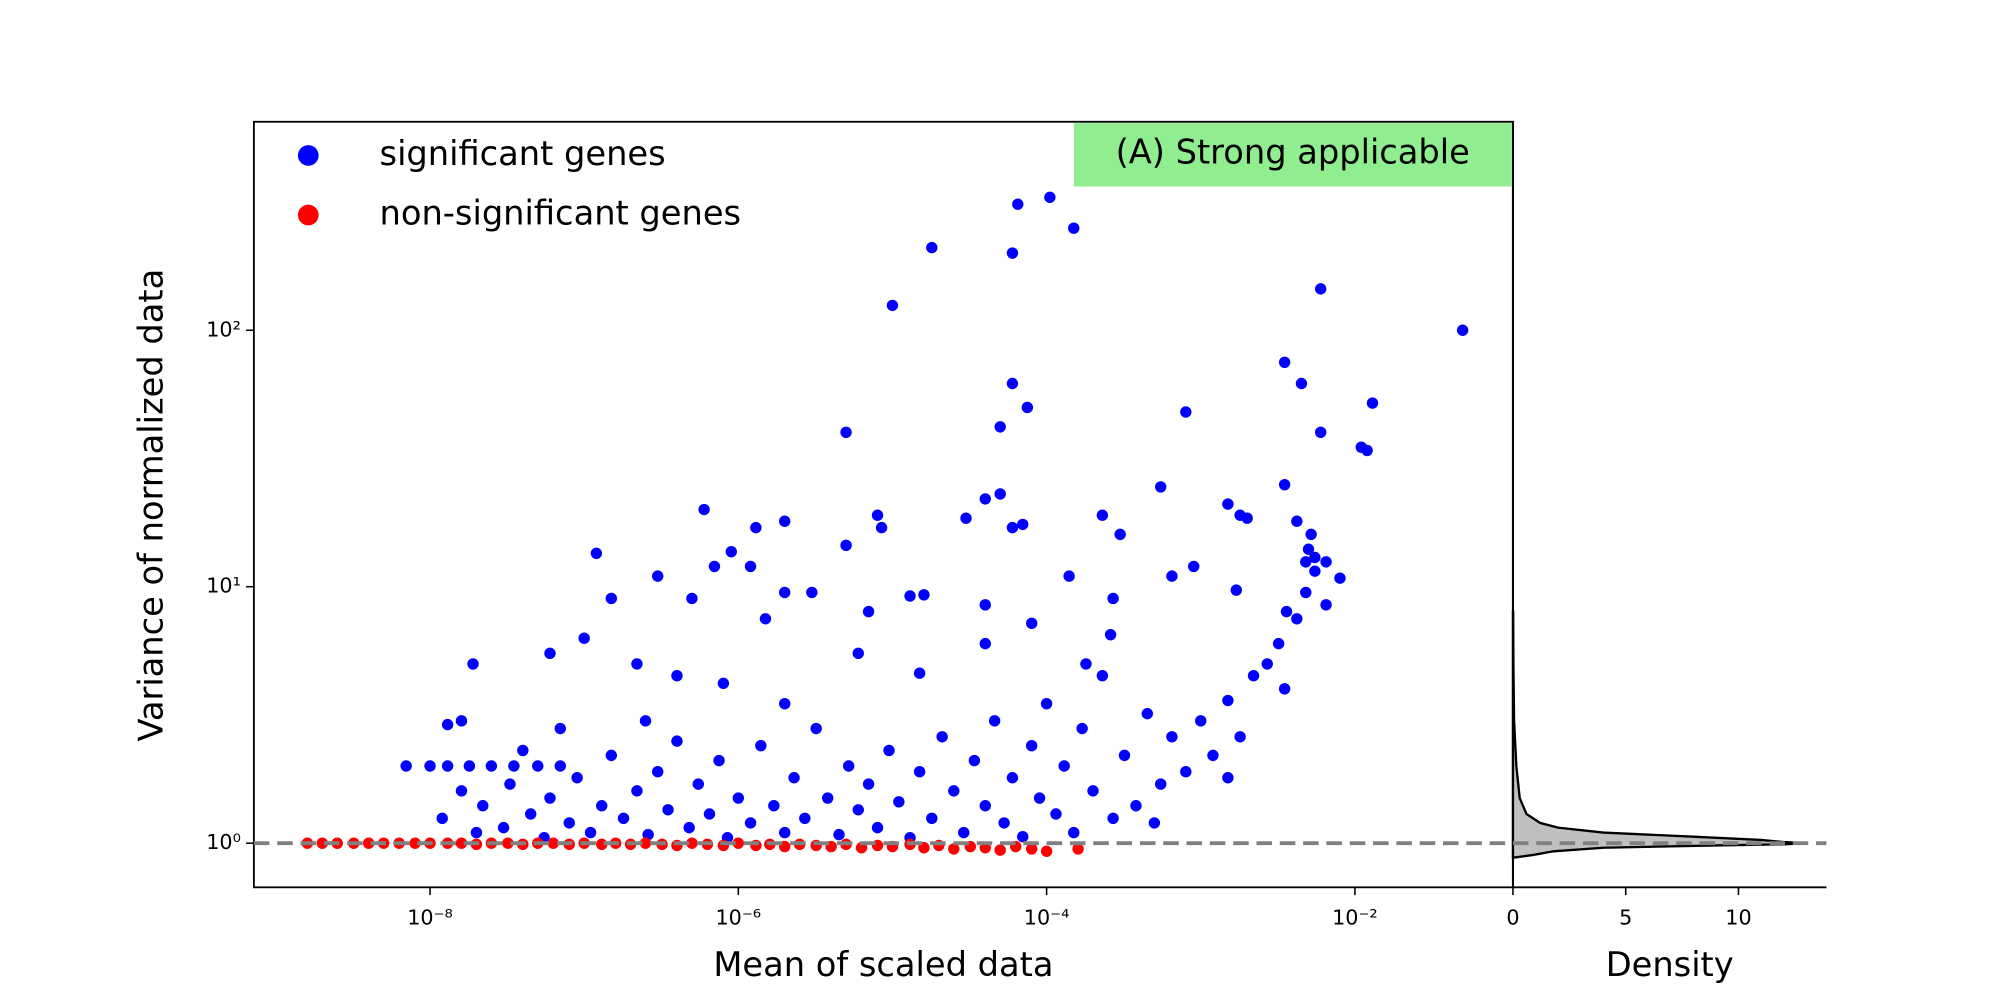  What do you see at coordinates (308, 155) in the screenshot?
I see `legend-marker` at bounding box center [308, 155].